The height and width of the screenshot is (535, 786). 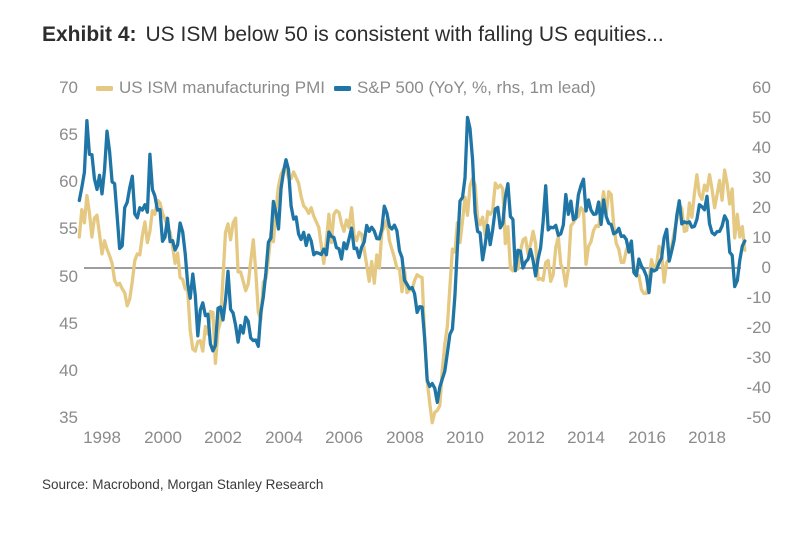 What do you see at coordinates (68, 417) in the screenshot?
I see `left-axis-tick-35: 35` at bounding box center [68, 417].